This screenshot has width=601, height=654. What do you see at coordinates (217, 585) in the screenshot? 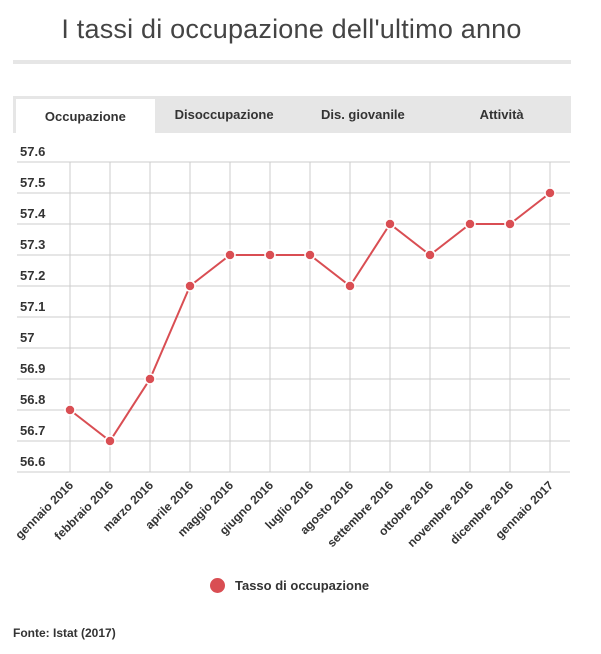
I see `legend-marker-icon` at bounding box center [217, 585].